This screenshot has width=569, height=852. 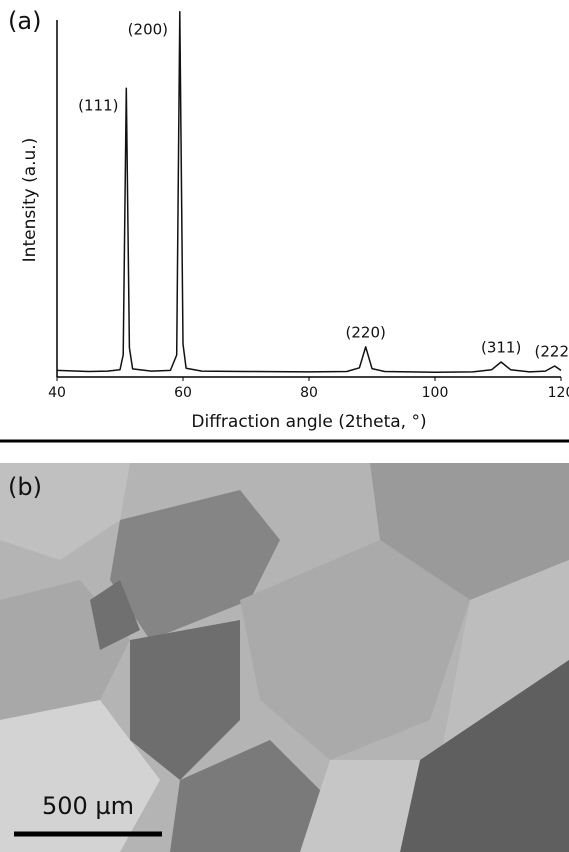 What do you see at coordinates (435, 393) in the screenshot?
I see `x-tick-label: 100` at bounding box center [435, 393].